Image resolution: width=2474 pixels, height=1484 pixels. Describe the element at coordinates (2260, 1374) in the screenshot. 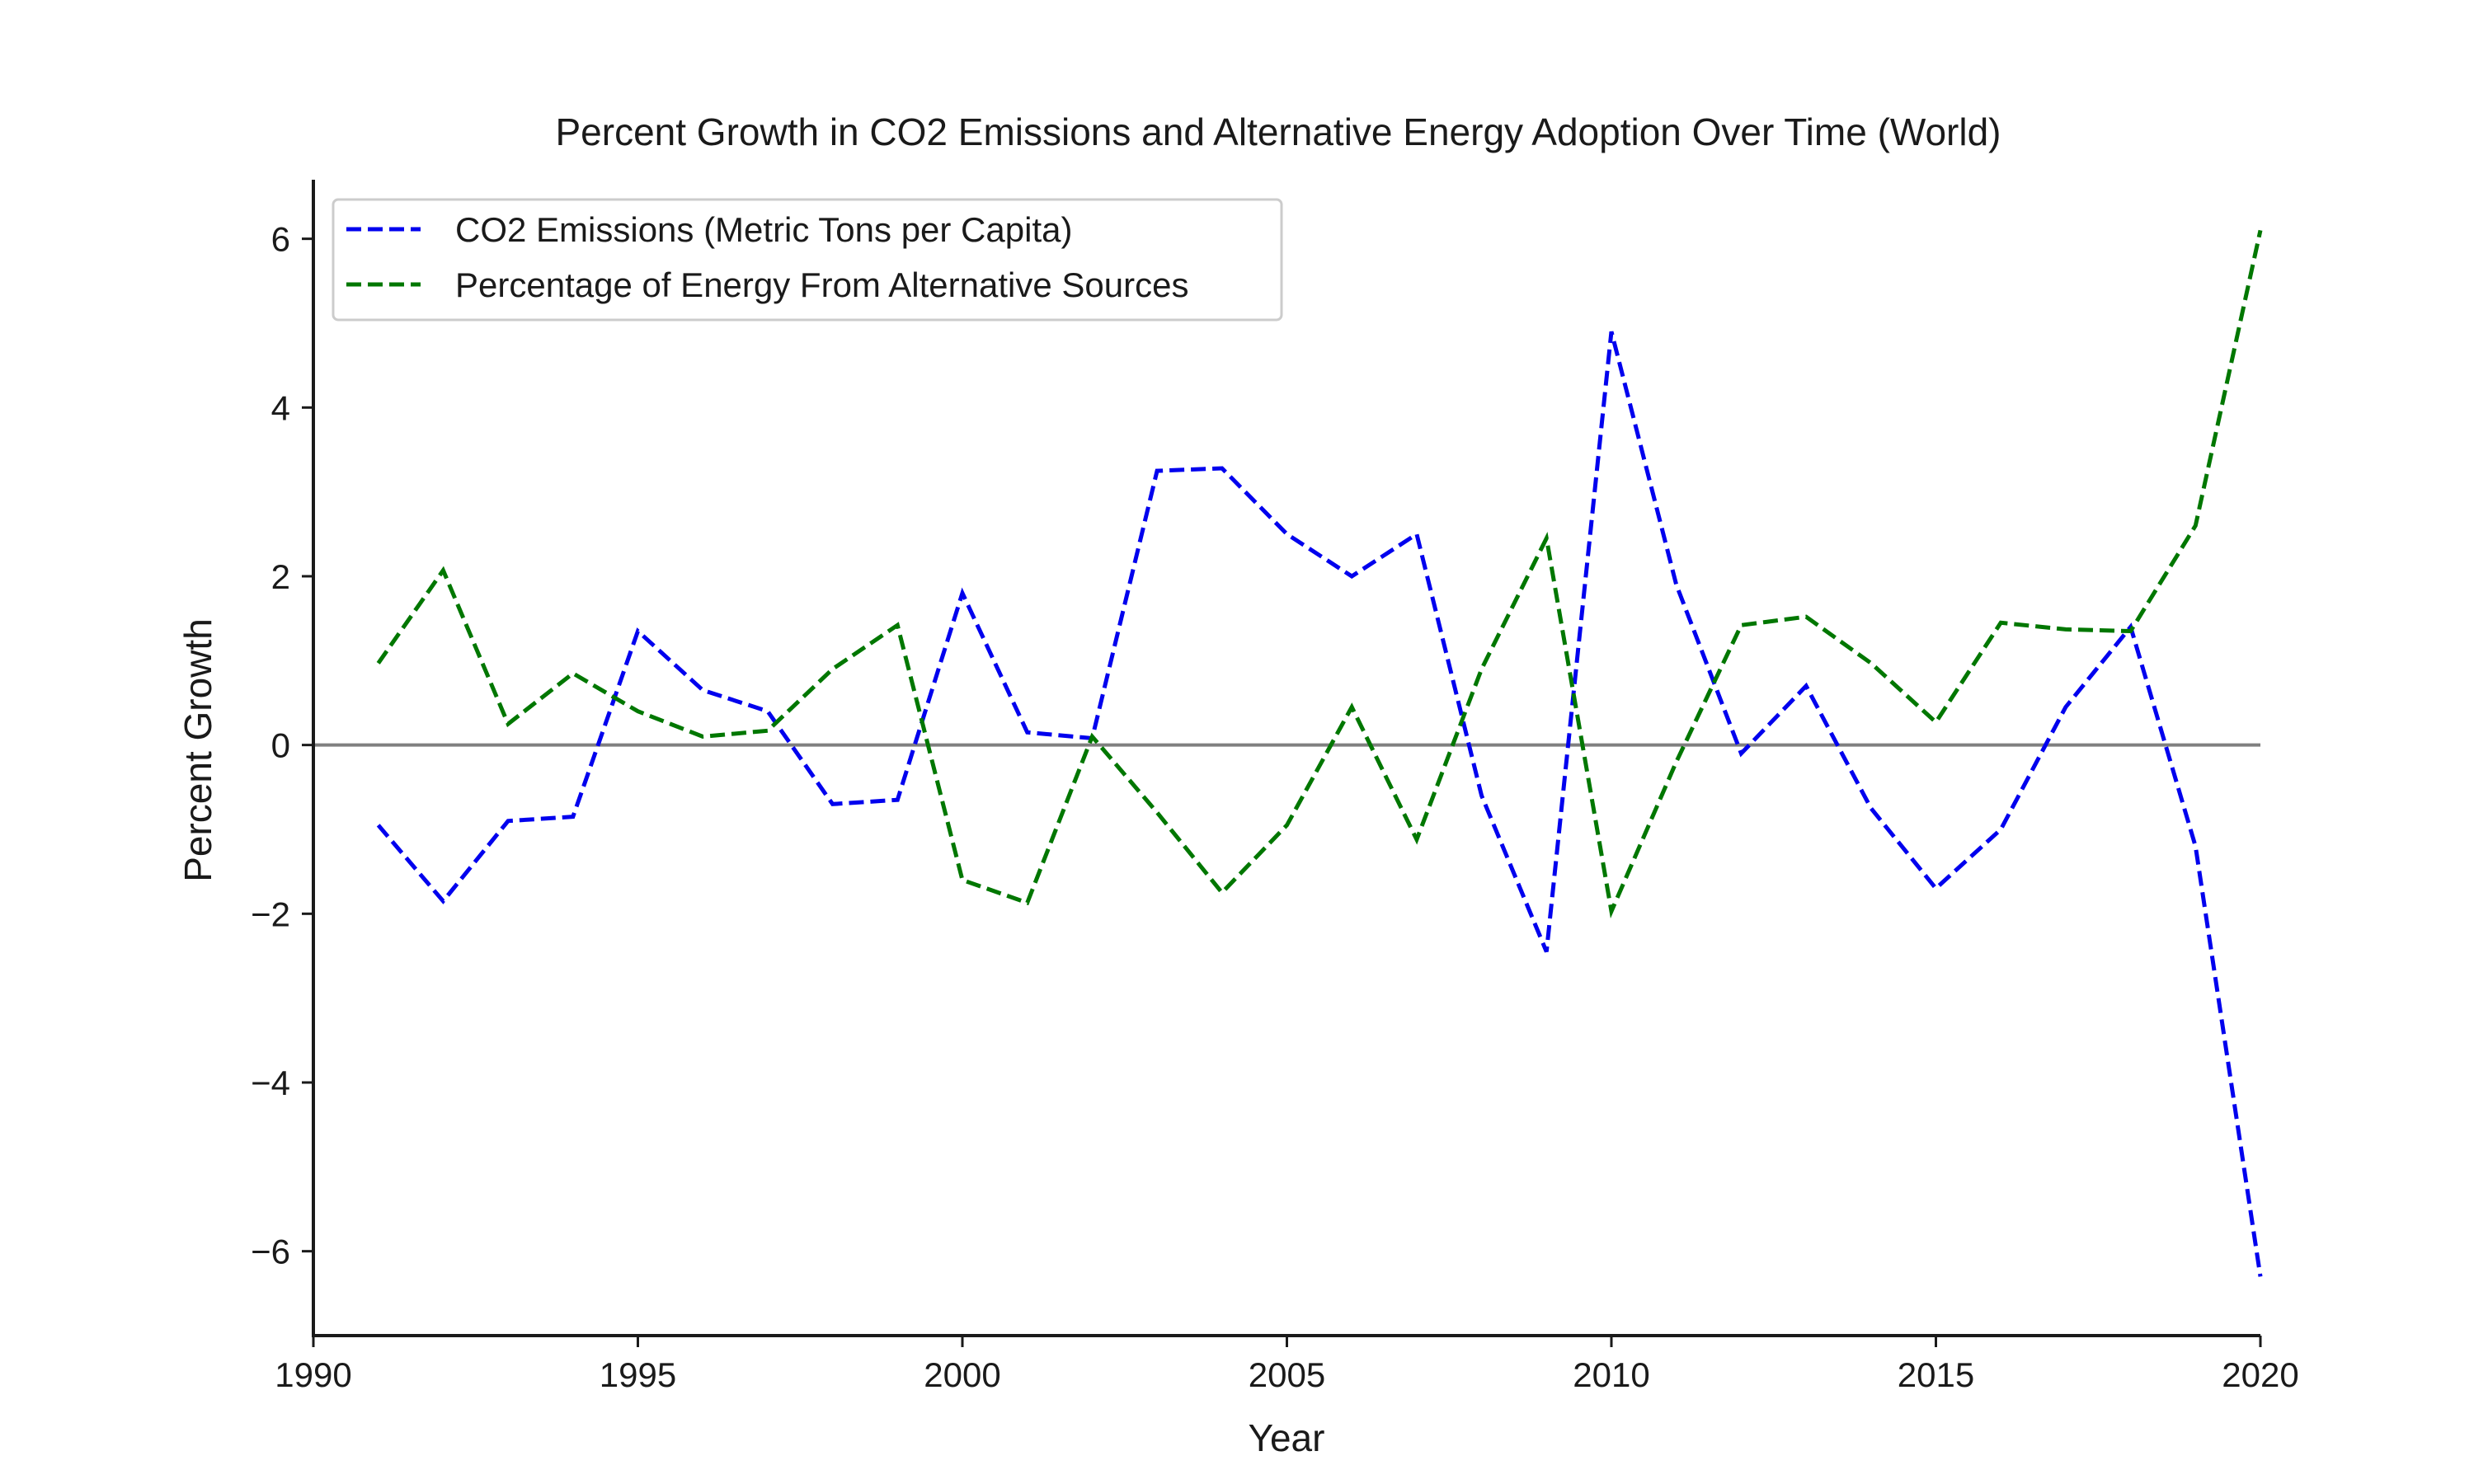

I see `x-tick-label: 2020` at that location.